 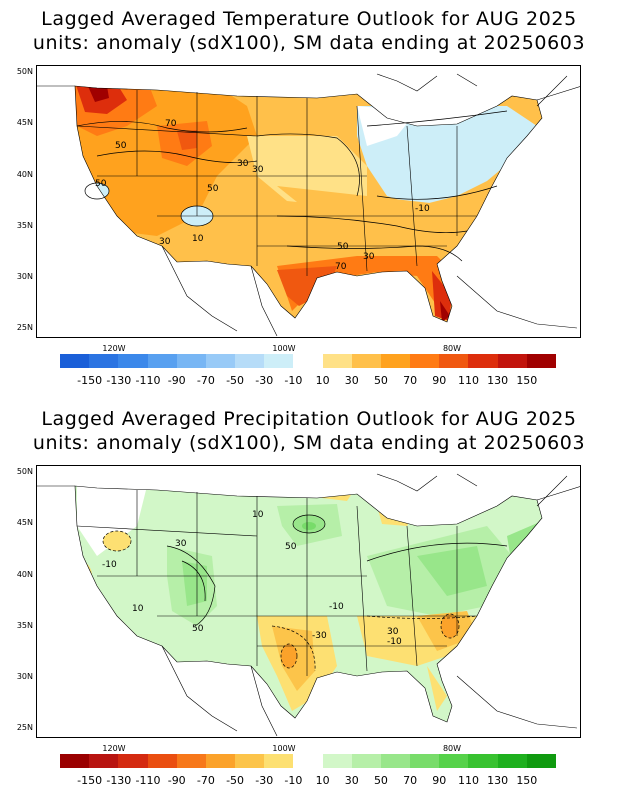 I want to click on colorbar-label: -110, so click(x=148, y=780).